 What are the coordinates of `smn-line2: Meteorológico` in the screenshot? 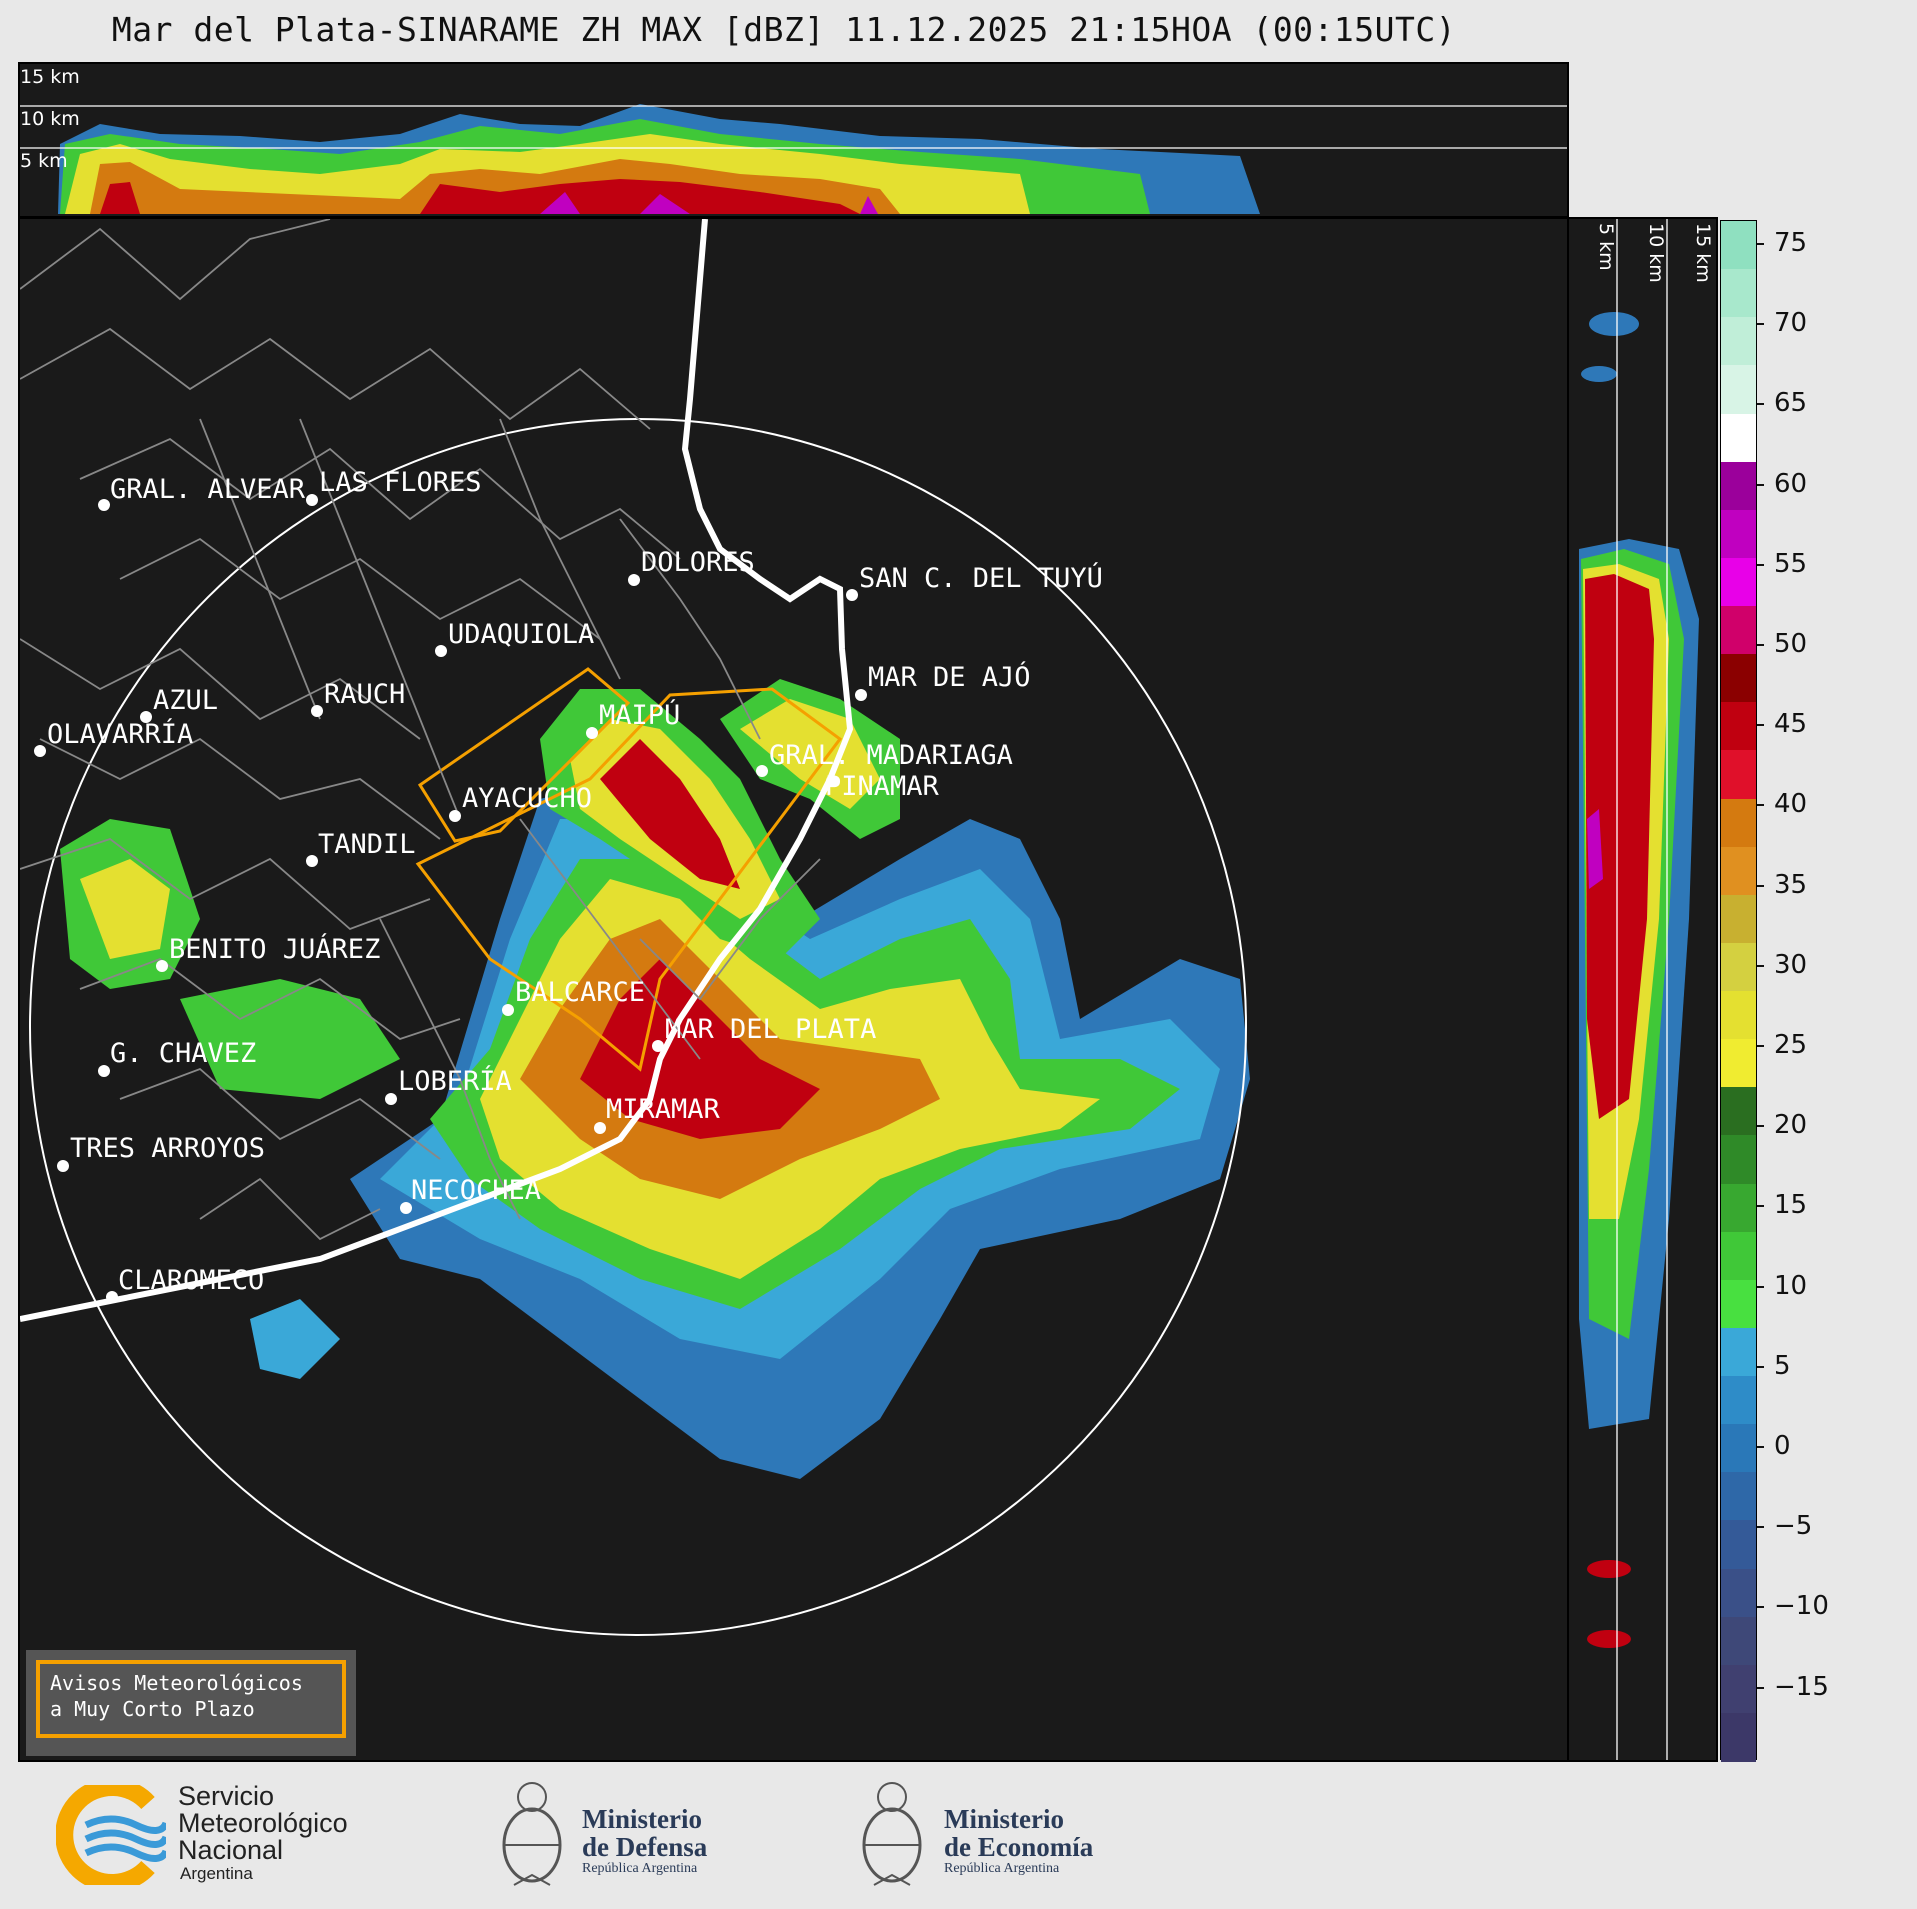 It's located at (263, 1823).